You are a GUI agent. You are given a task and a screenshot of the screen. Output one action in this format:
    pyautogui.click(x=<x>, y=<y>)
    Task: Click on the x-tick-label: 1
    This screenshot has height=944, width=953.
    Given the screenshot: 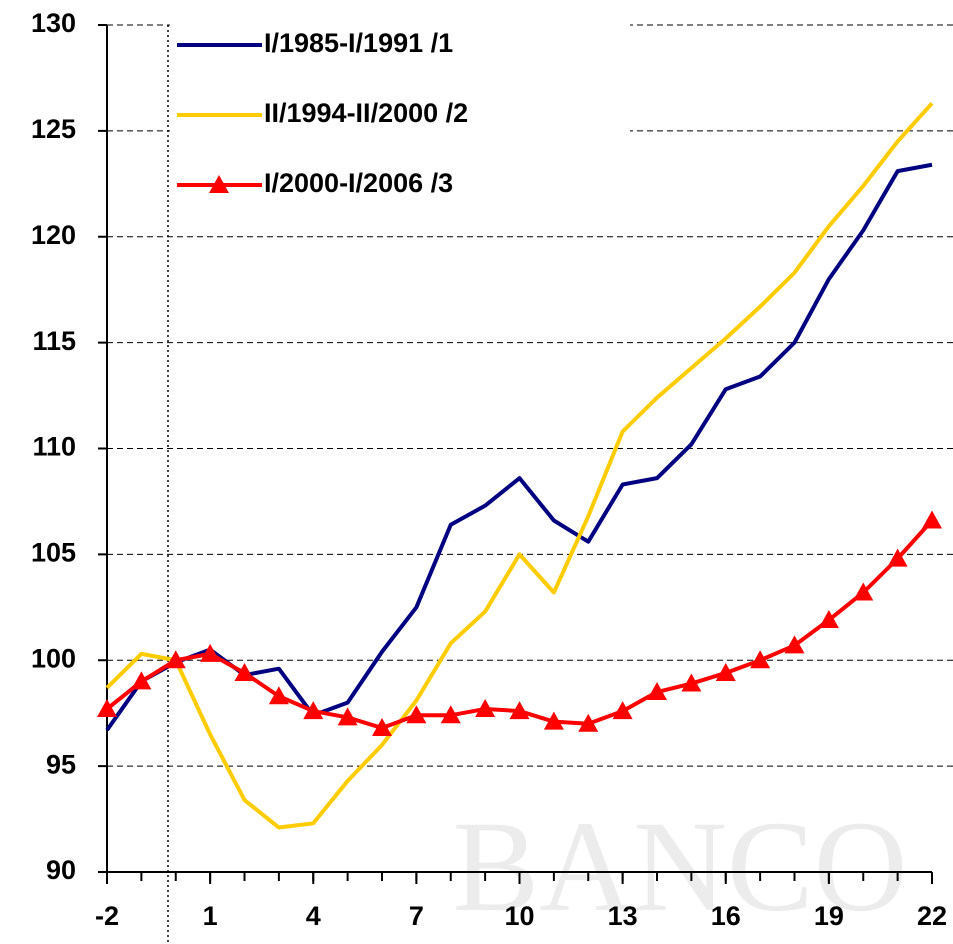 What is the action you would take?
    pyautogui.click(x=210, y=916)
    